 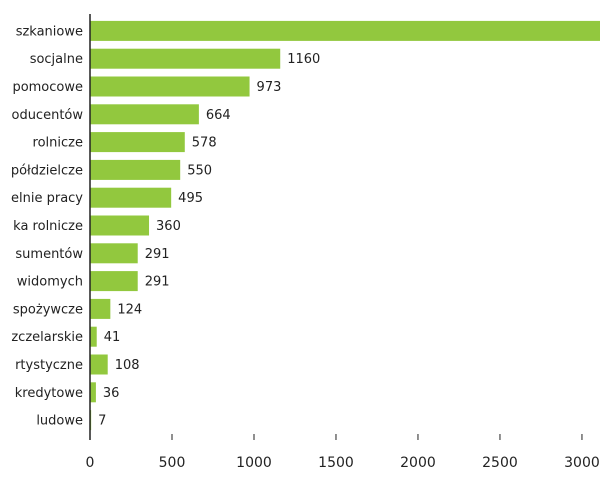 What do you see at coordinates (47, 87) in the screenshot?
I see `y-tick-label: pomocowe` at bounding box center [47, 87].